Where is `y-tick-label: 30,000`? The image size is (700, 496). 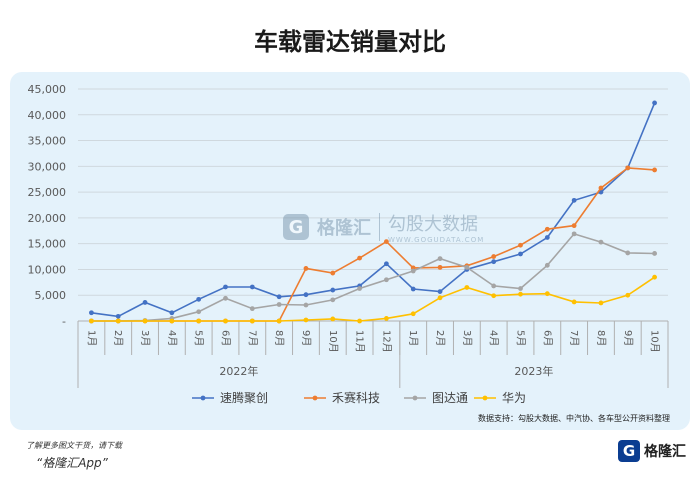 y-tick-label: 30,000 is located at coordinates (47, 166).